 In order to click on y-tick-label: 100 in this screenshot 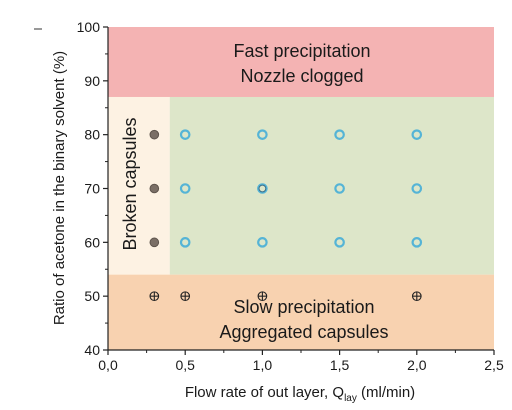, I will do `click(89, 27)`.